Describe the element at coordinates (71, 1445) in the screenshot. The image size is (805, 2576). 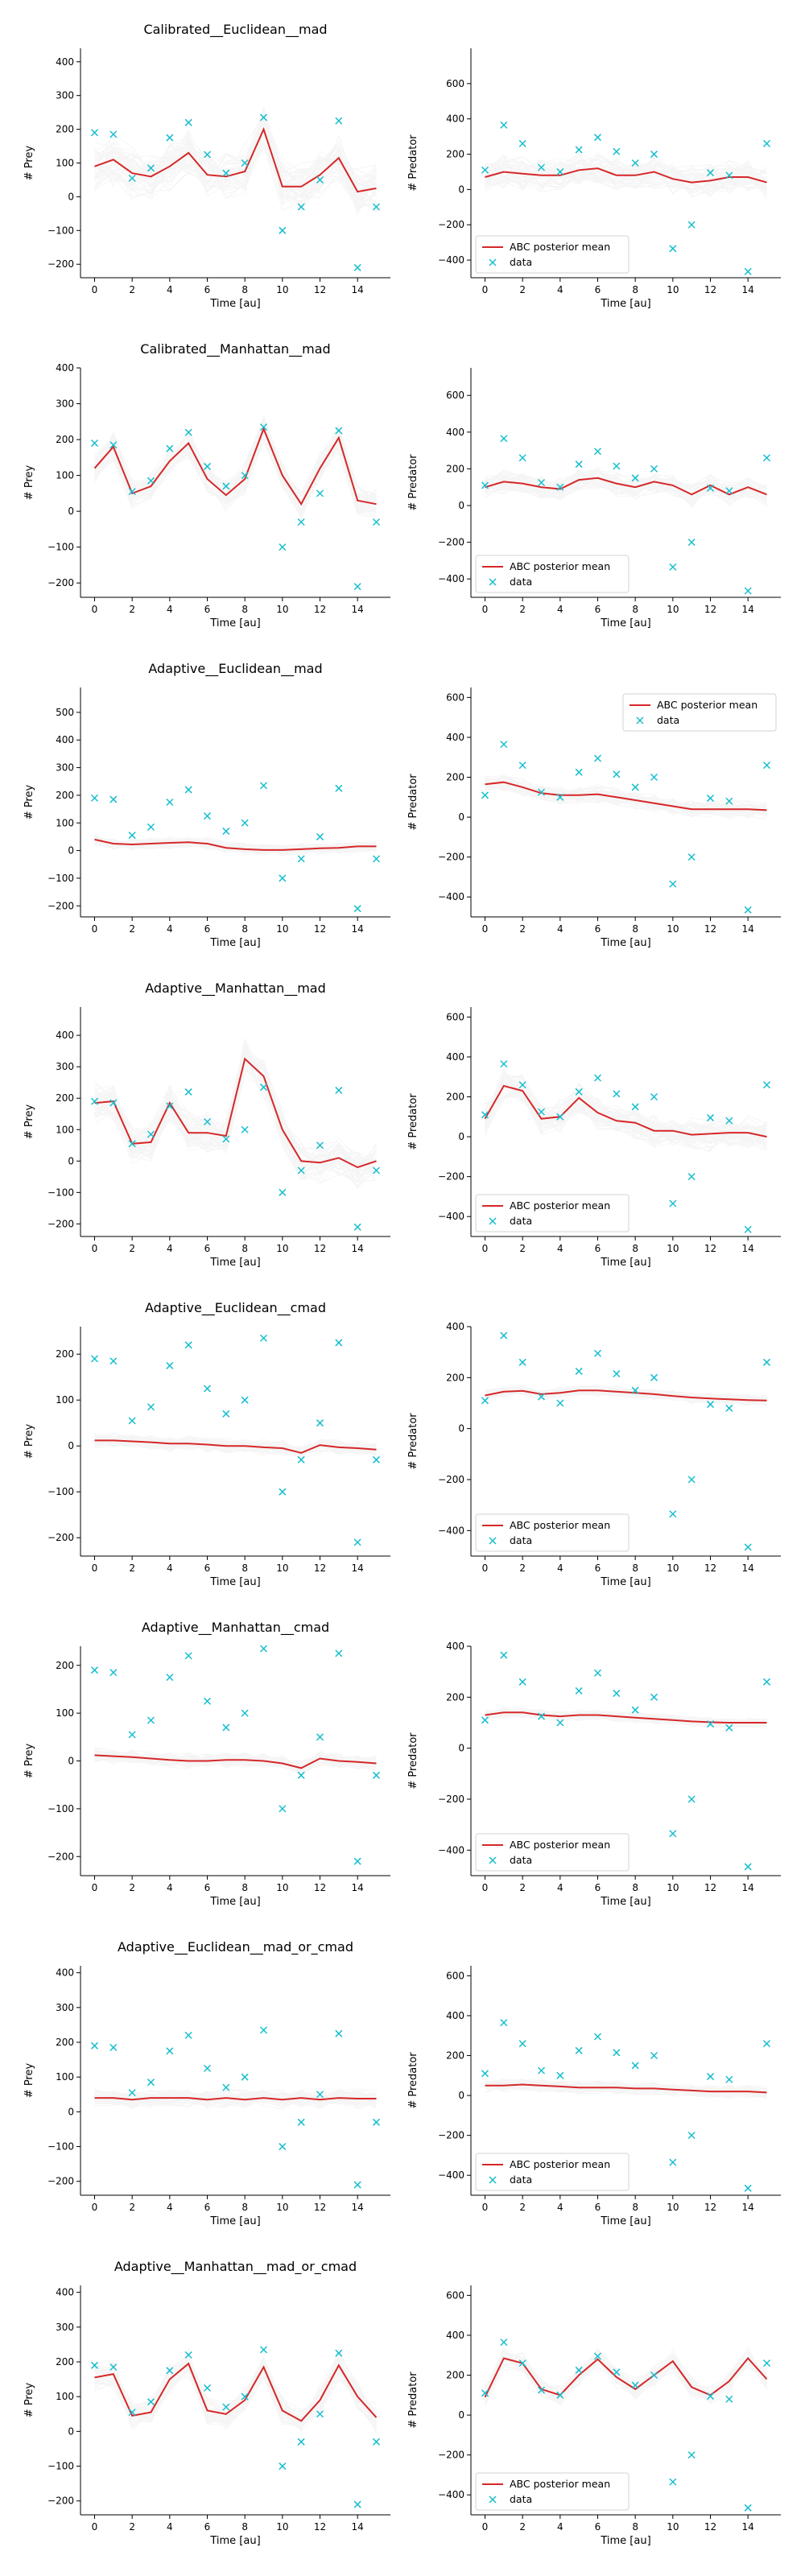
I see `y-tick-label: 0` at that location.